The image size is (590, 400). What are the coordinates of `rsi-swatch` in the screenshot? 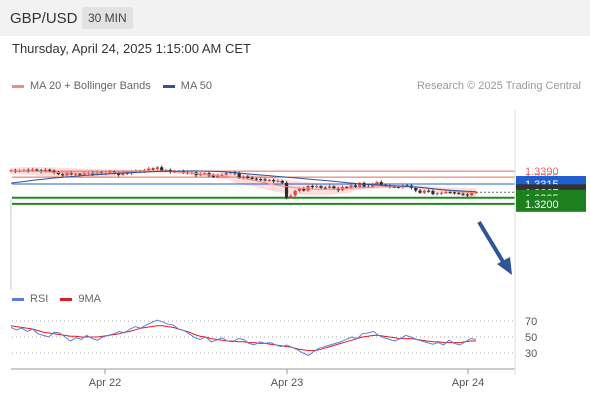 It's located at (18, 299).